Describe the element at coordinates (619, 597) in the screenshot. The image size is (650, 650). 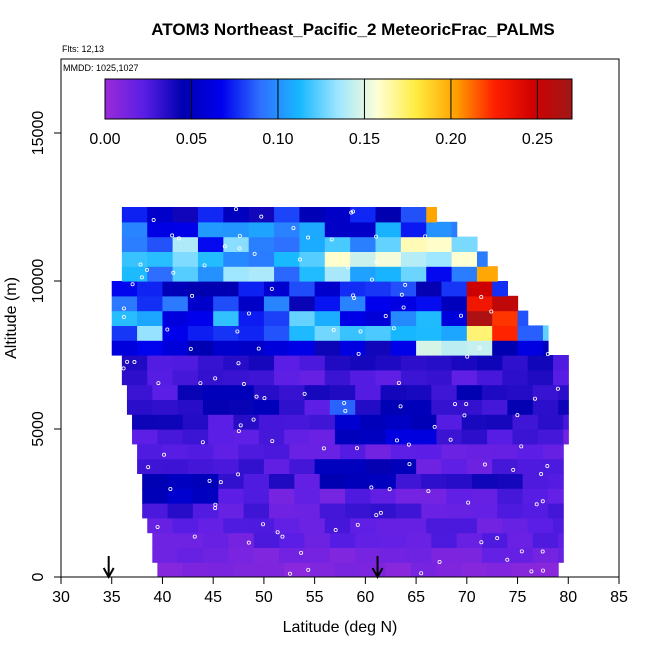
I see `x-tick-label: 85` at that location.